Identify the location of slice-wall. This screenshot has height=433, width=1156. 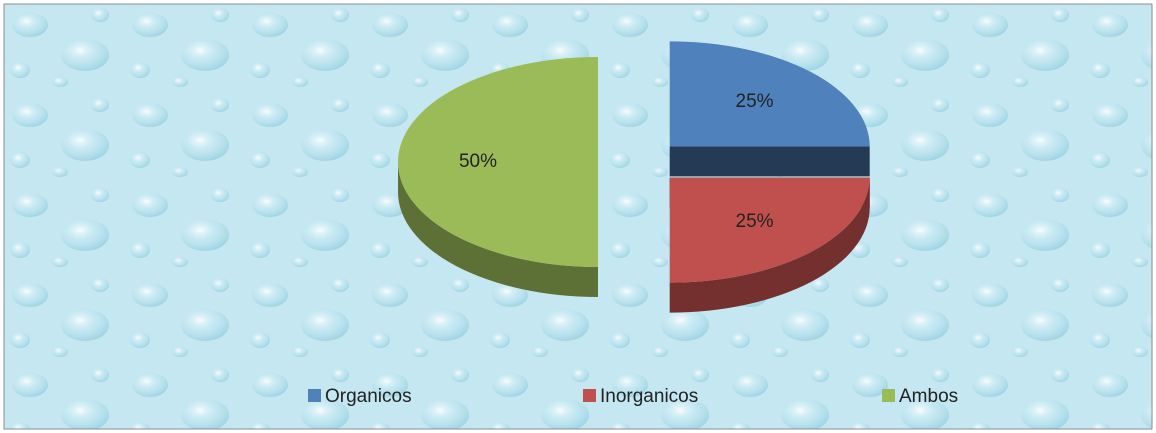
(769, 161).